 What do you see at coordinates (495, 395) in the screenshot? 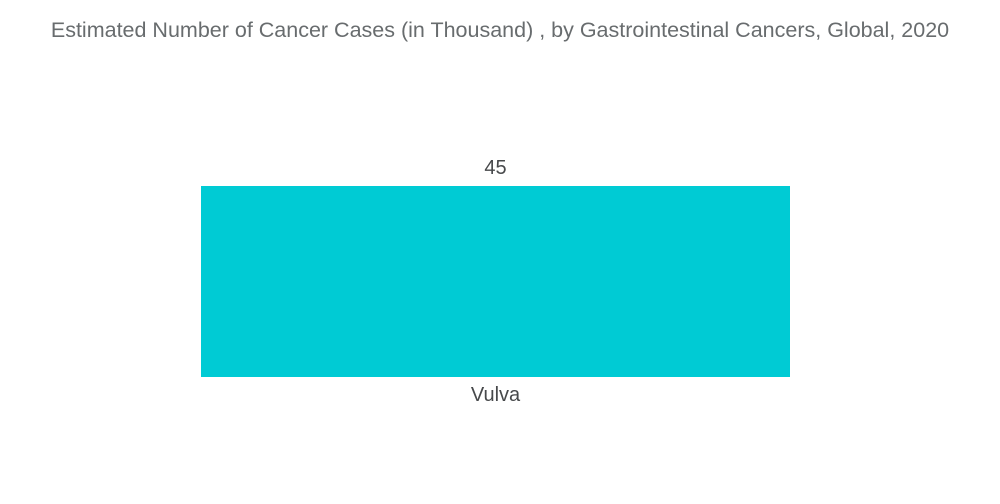
I see `x-axis-category-label: Vulva` at bounding box center [495, 395].